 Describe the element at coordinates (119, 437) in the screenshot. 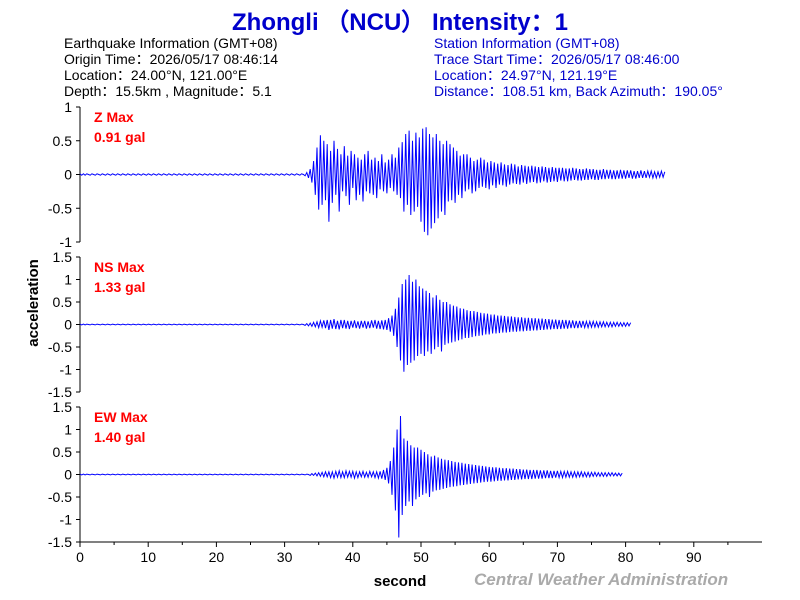

I see `max-value-ew: 1.40 gal` at that location.